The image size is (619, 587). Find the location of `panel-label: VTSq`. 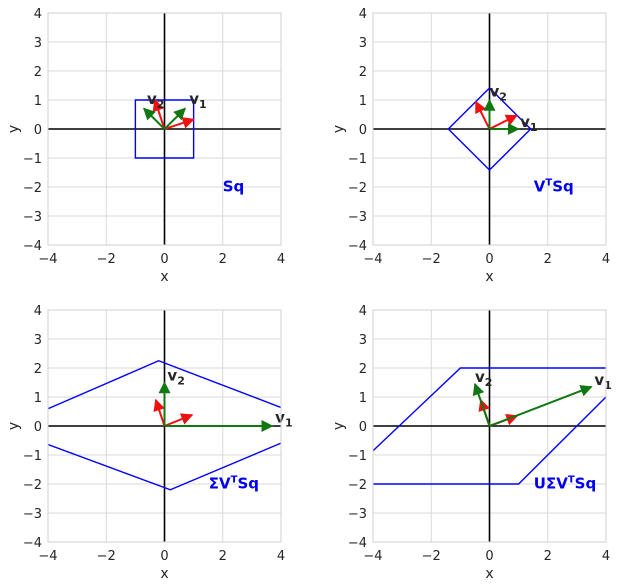

panel-label: VTSq is located at coordinates (554, 187).